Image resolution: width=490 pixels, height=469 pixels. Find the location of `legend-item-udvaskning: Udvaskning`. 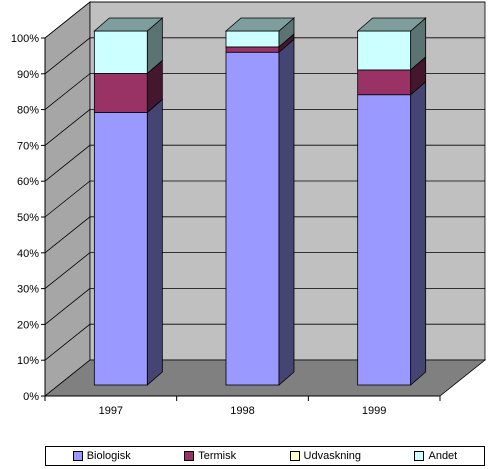

legend-item-udvaskning: Udvaskning is located at coordinates (325, 456).